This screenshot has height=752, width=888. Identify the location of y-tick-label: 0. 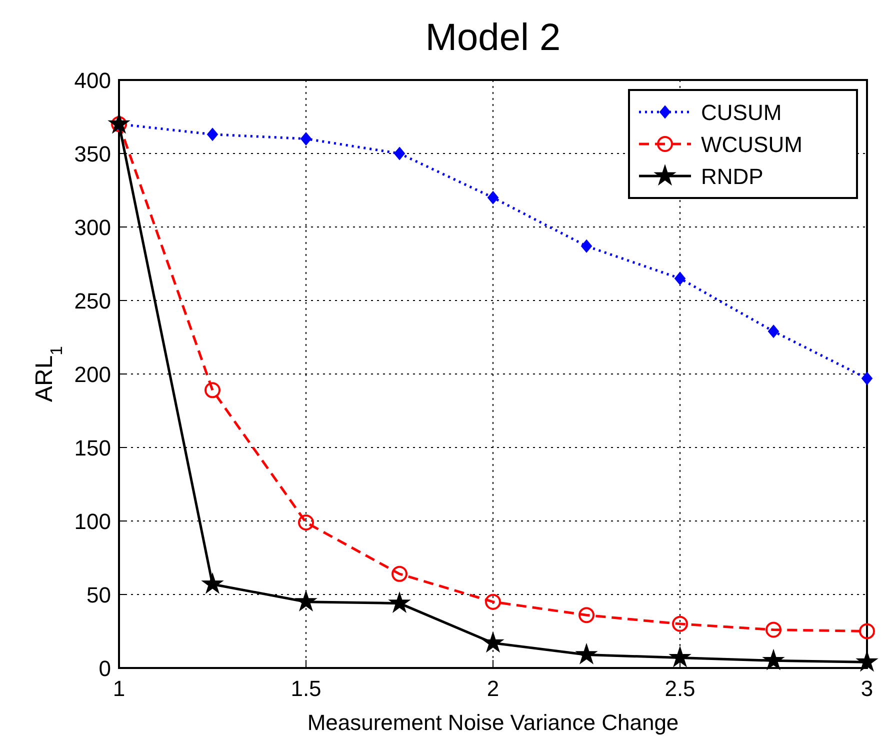
(104, 668).